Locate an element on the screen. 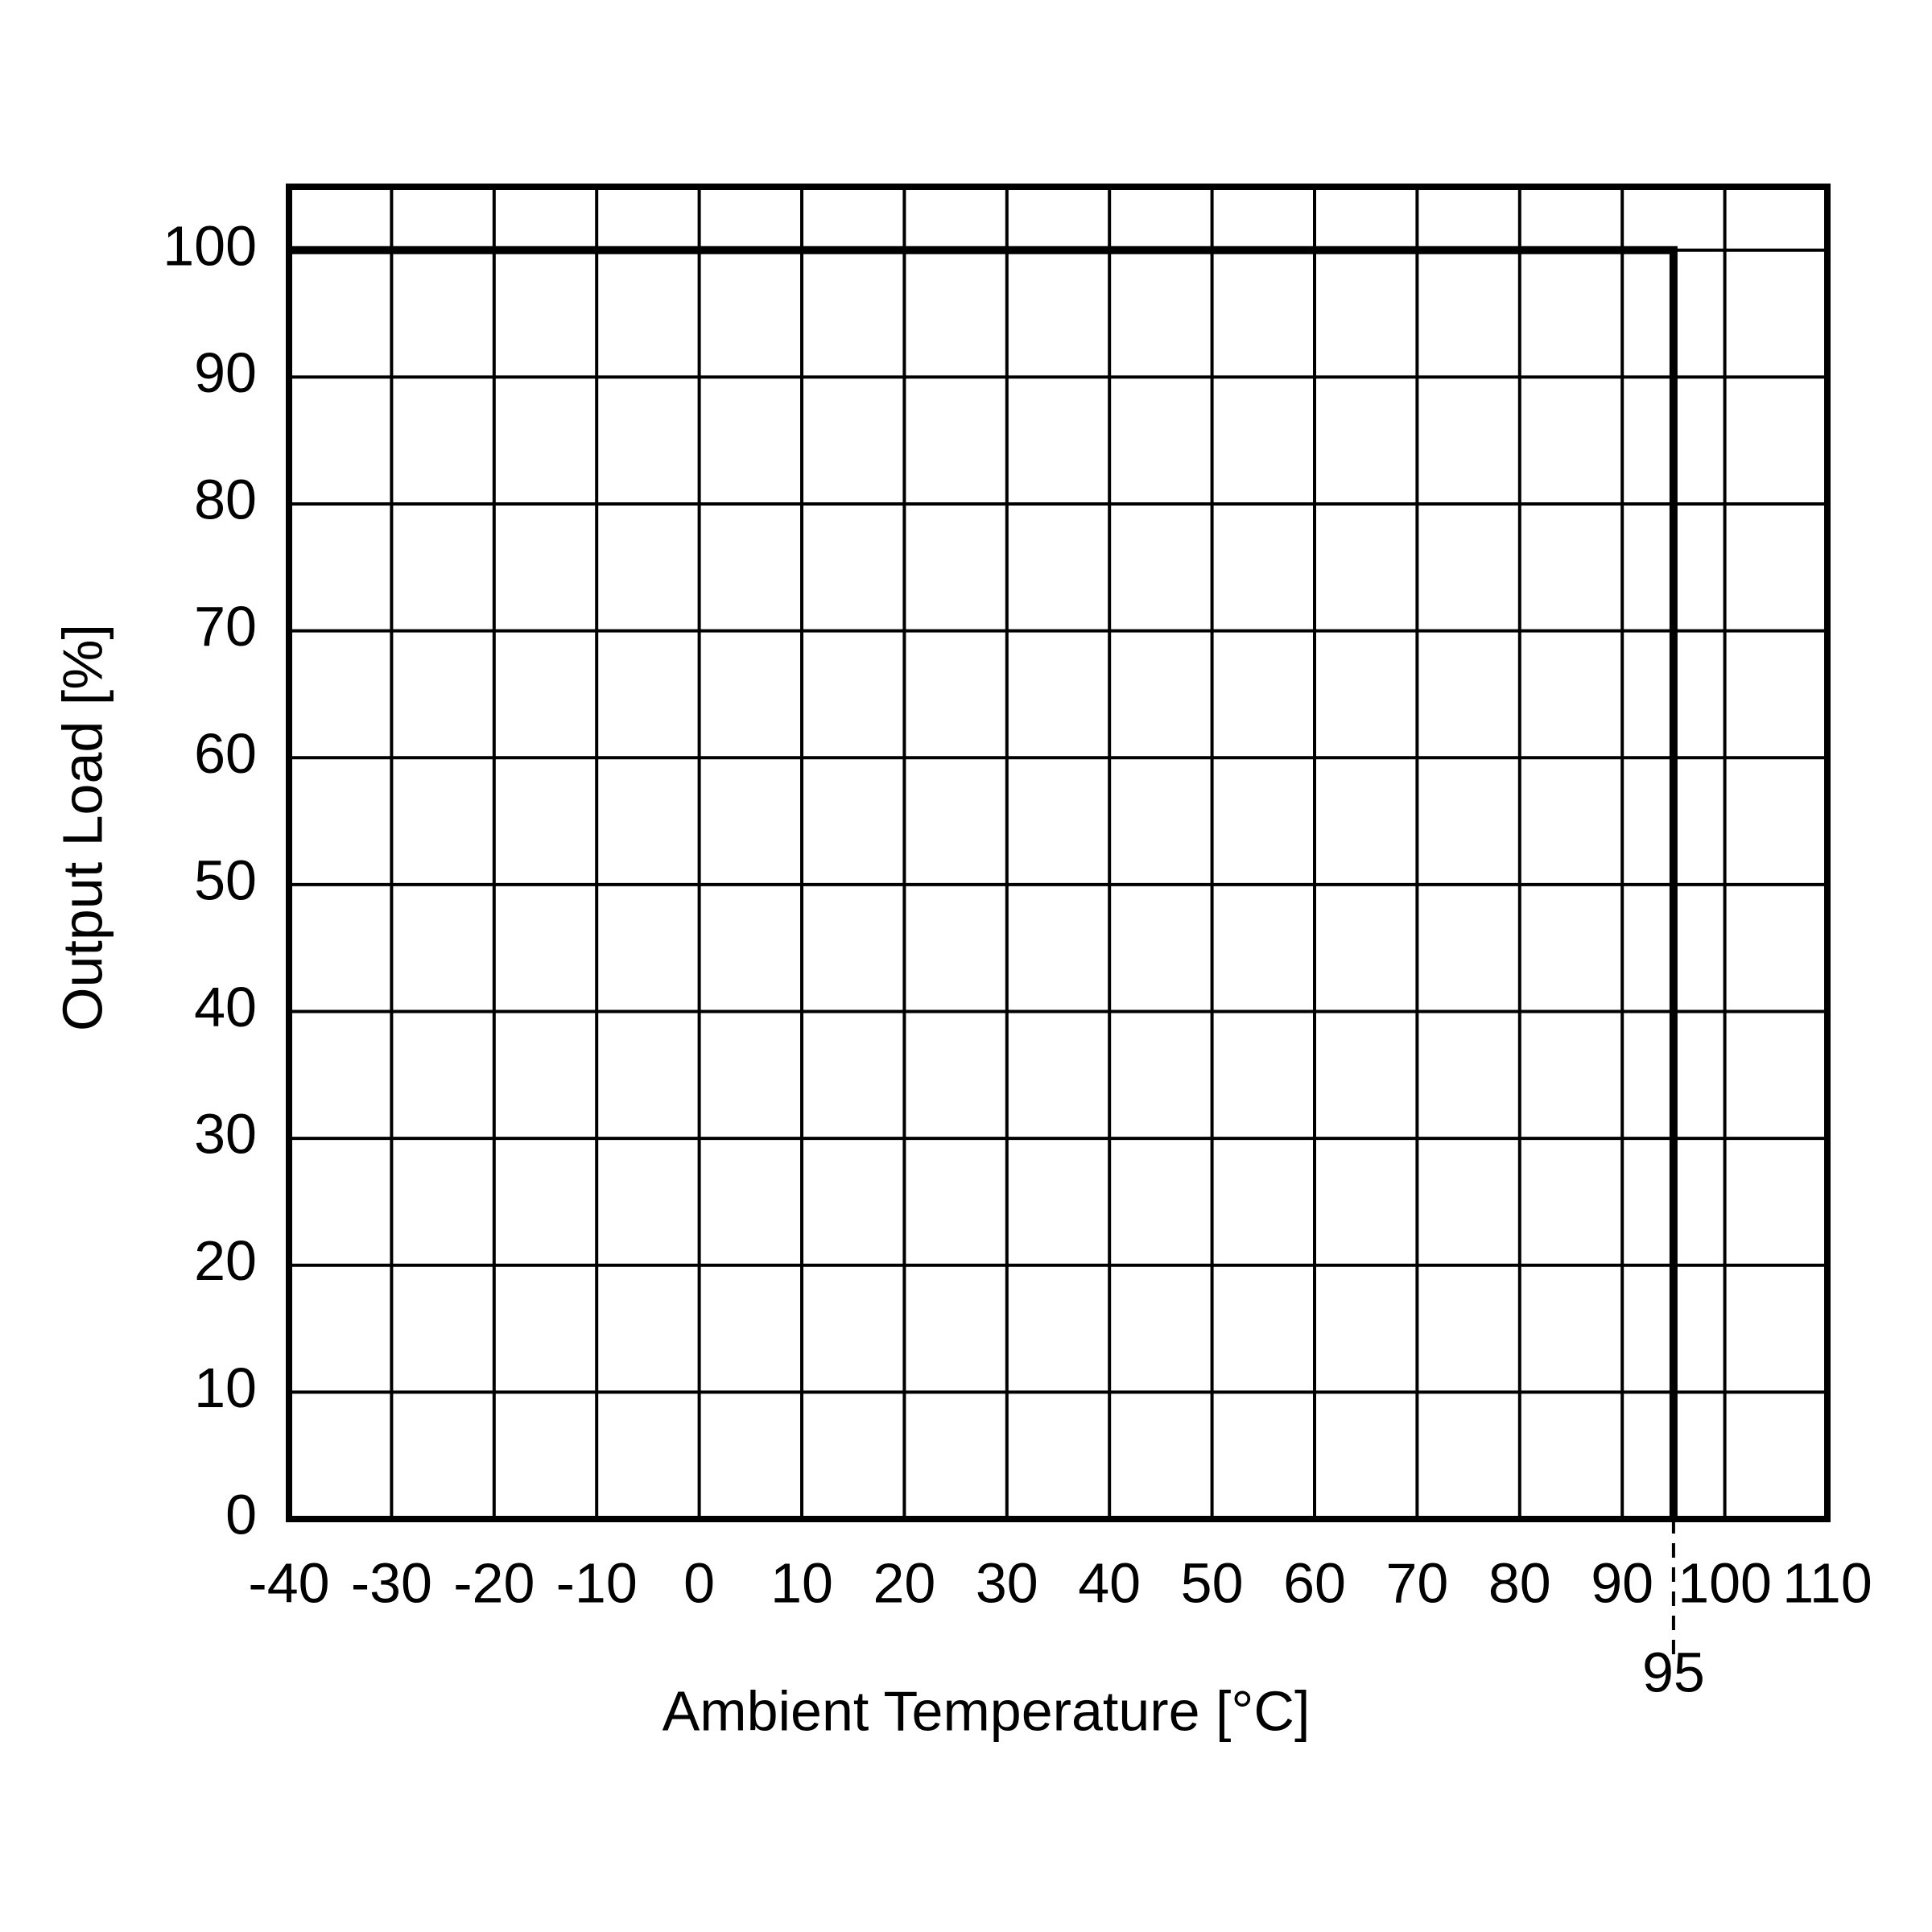  x-tick-label: 110 is located at coordinates (1827, 1582).